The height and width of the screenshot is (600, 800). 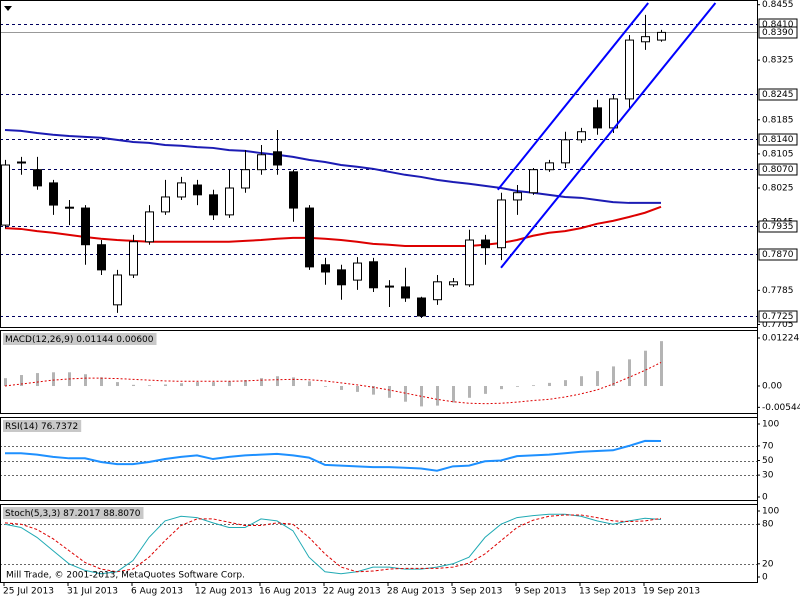 What do you see at coordinates (778, 5) in the screenshot?
I see `y-tick-label: 0.8455` at bounding box center [778, 5].